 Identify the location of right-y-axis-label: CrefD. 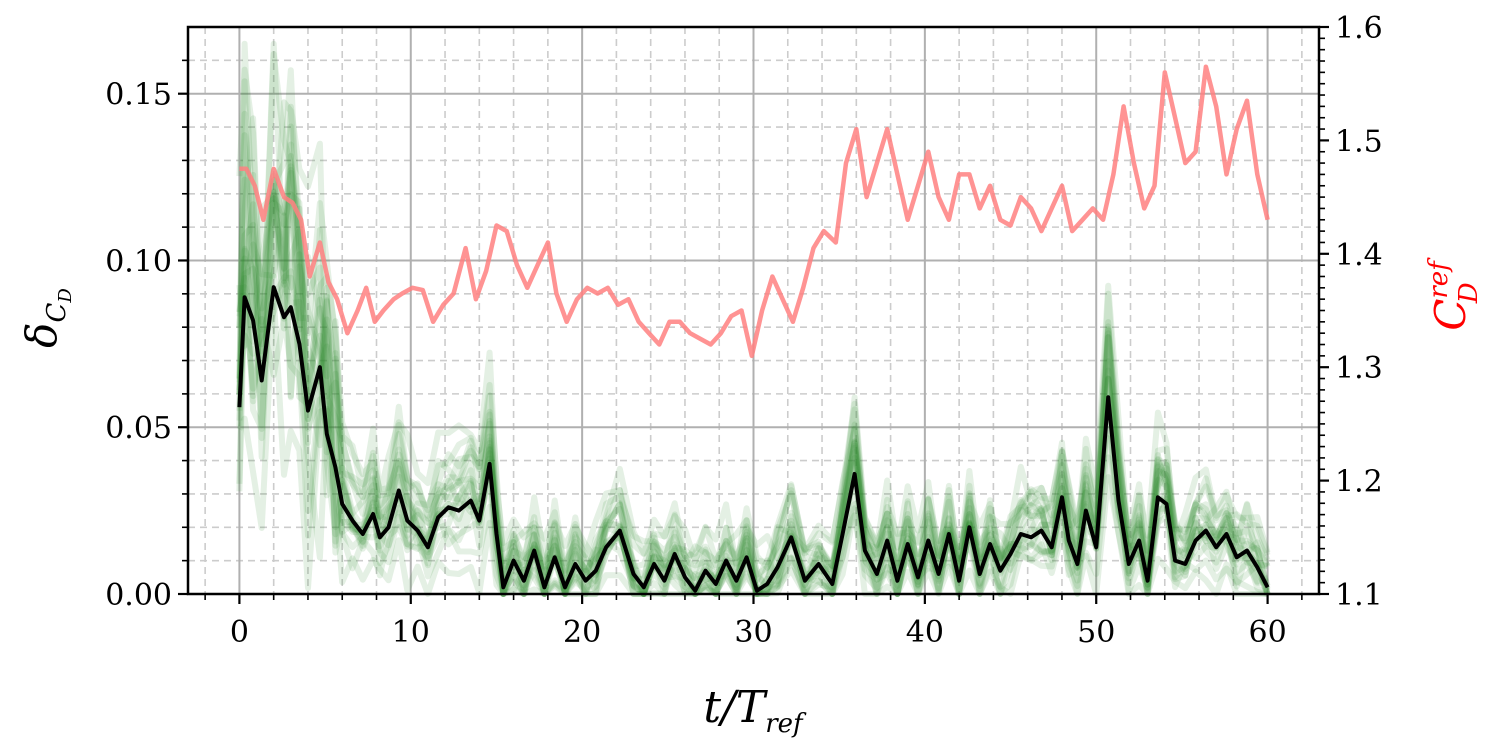
(1454, 294).